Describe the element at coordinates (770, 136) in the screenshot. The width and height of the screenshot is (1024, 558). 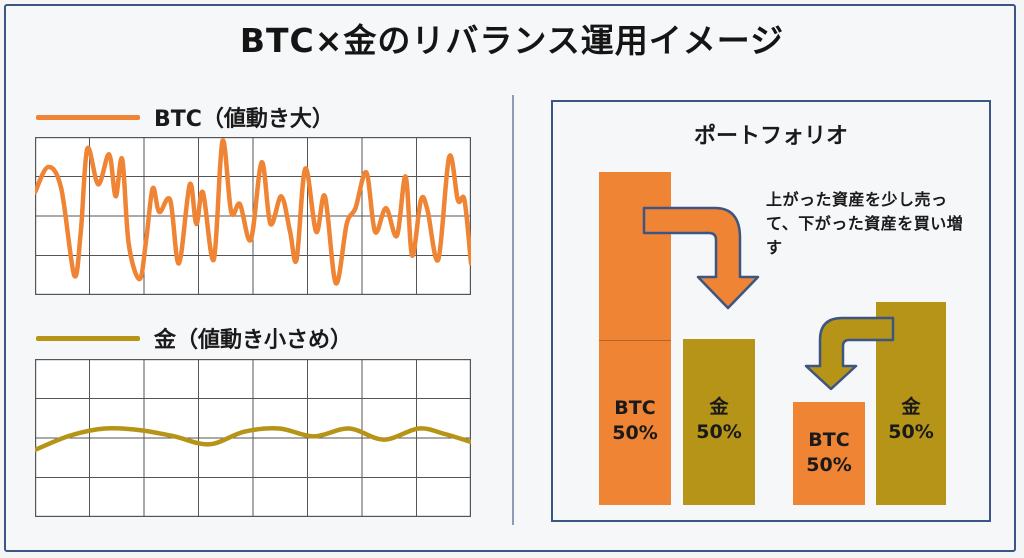
I see `portfolio-title: ポートフォリオ` at that location.